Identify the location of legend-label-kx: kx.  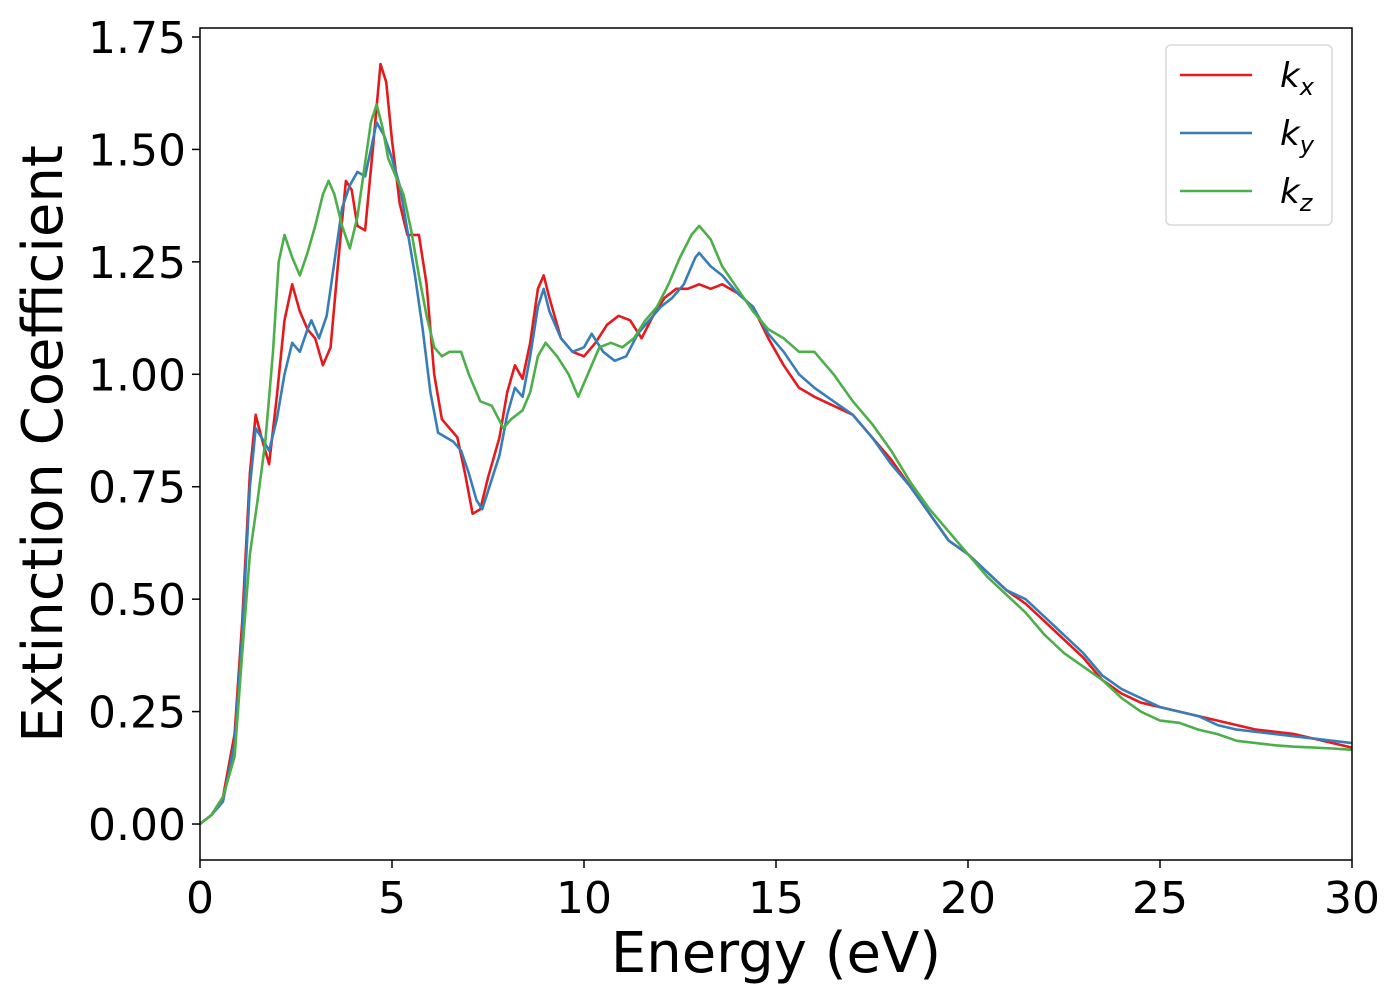
(1297, 78).